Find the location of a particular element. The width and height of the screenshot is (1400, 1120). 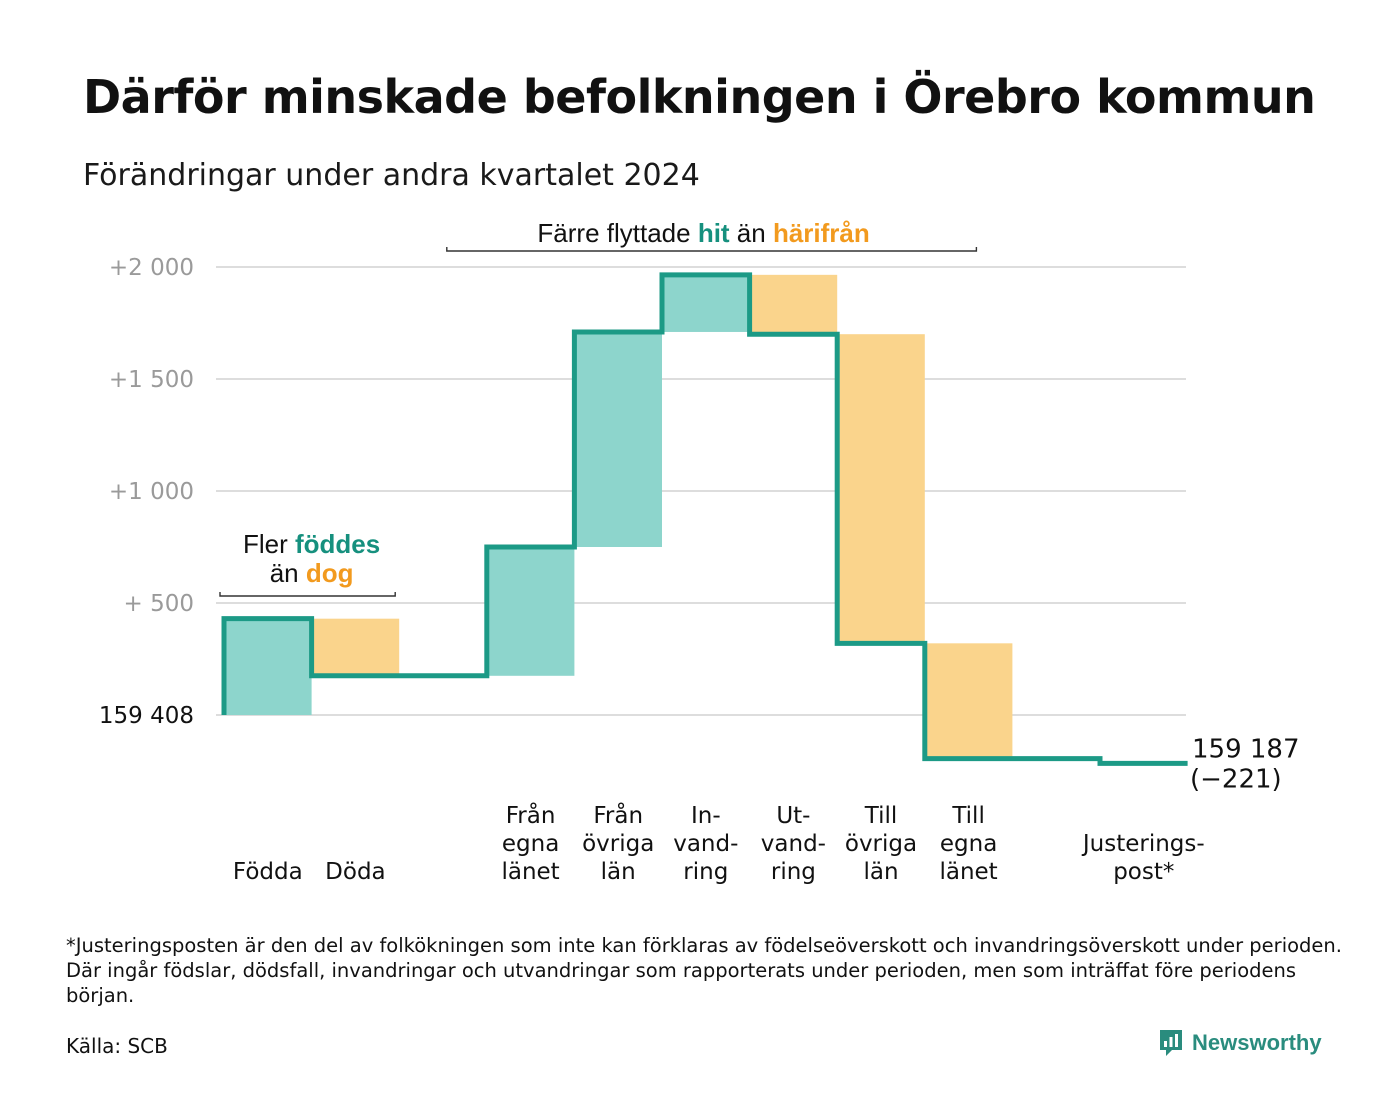

annotation-inflow-word: föddes is located at coordinates (337, 544).